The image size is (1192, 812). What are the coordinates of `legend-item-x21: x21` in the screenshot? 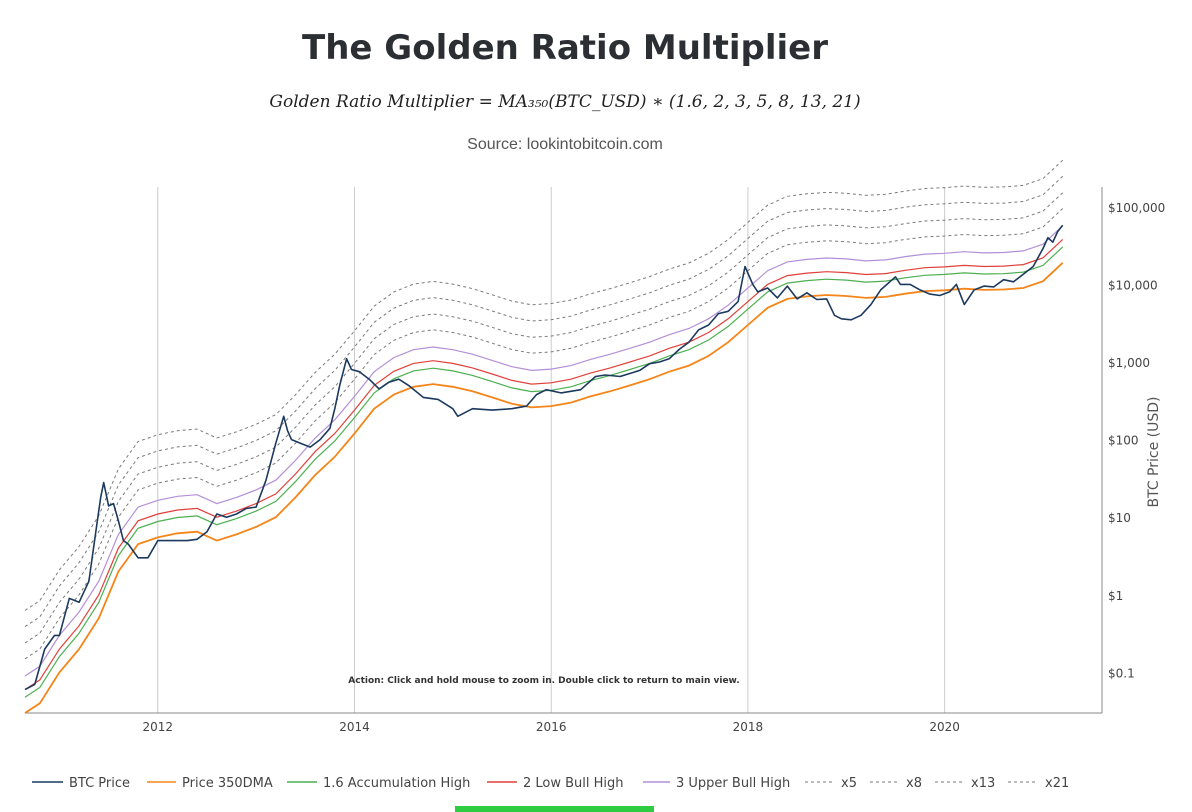 It's located at (1038, 783).